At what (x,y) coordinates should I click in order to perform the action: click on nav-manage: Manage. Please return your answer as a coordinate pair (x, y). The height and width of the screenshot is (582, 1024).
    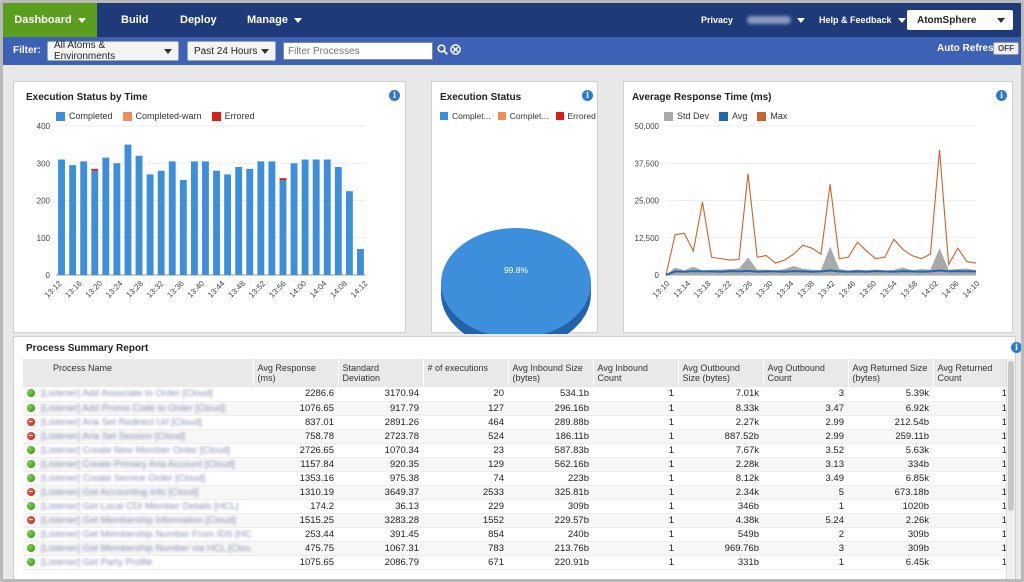
    Looking at the image, I should click on (274, 20).